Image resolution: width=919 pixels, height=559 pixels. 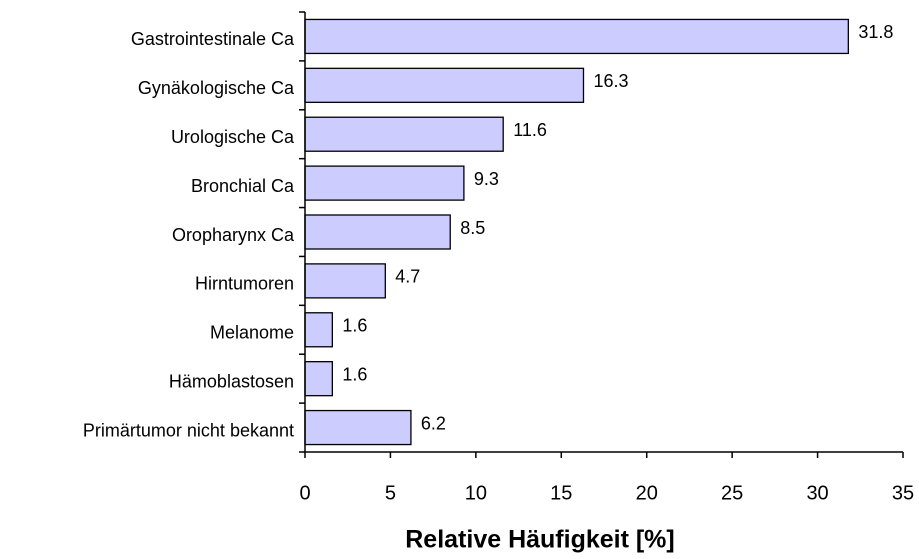 What do you see at coordinates (817, 493) in the screenshot?
I see `x-tick-label: 30` at bounding box center [817, 493].